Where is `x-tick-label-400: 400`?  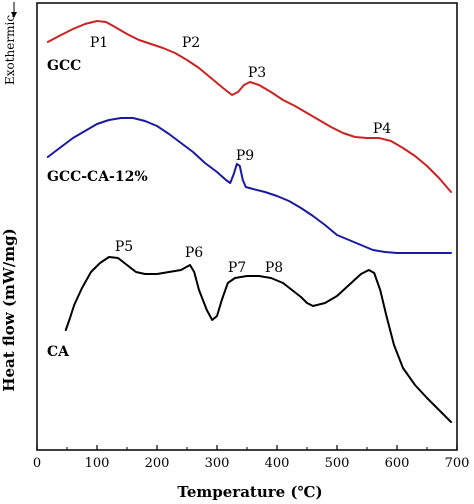
x-tick-label-400: 400 is located at coordinates (277, 463).